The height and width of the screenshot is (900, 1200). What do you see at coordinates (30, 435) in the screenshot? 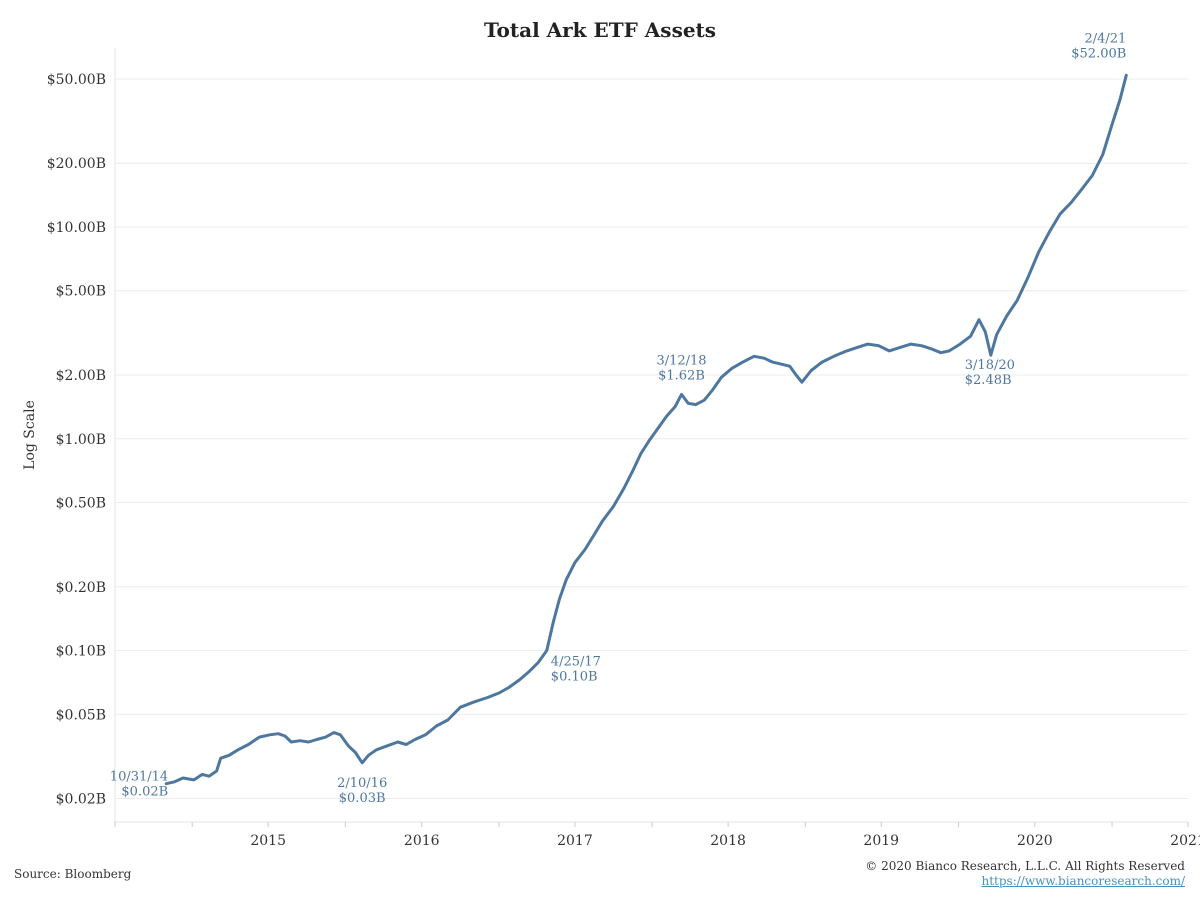
I see `y-axis-label: Log Scale` at bounding box center [30, 435].